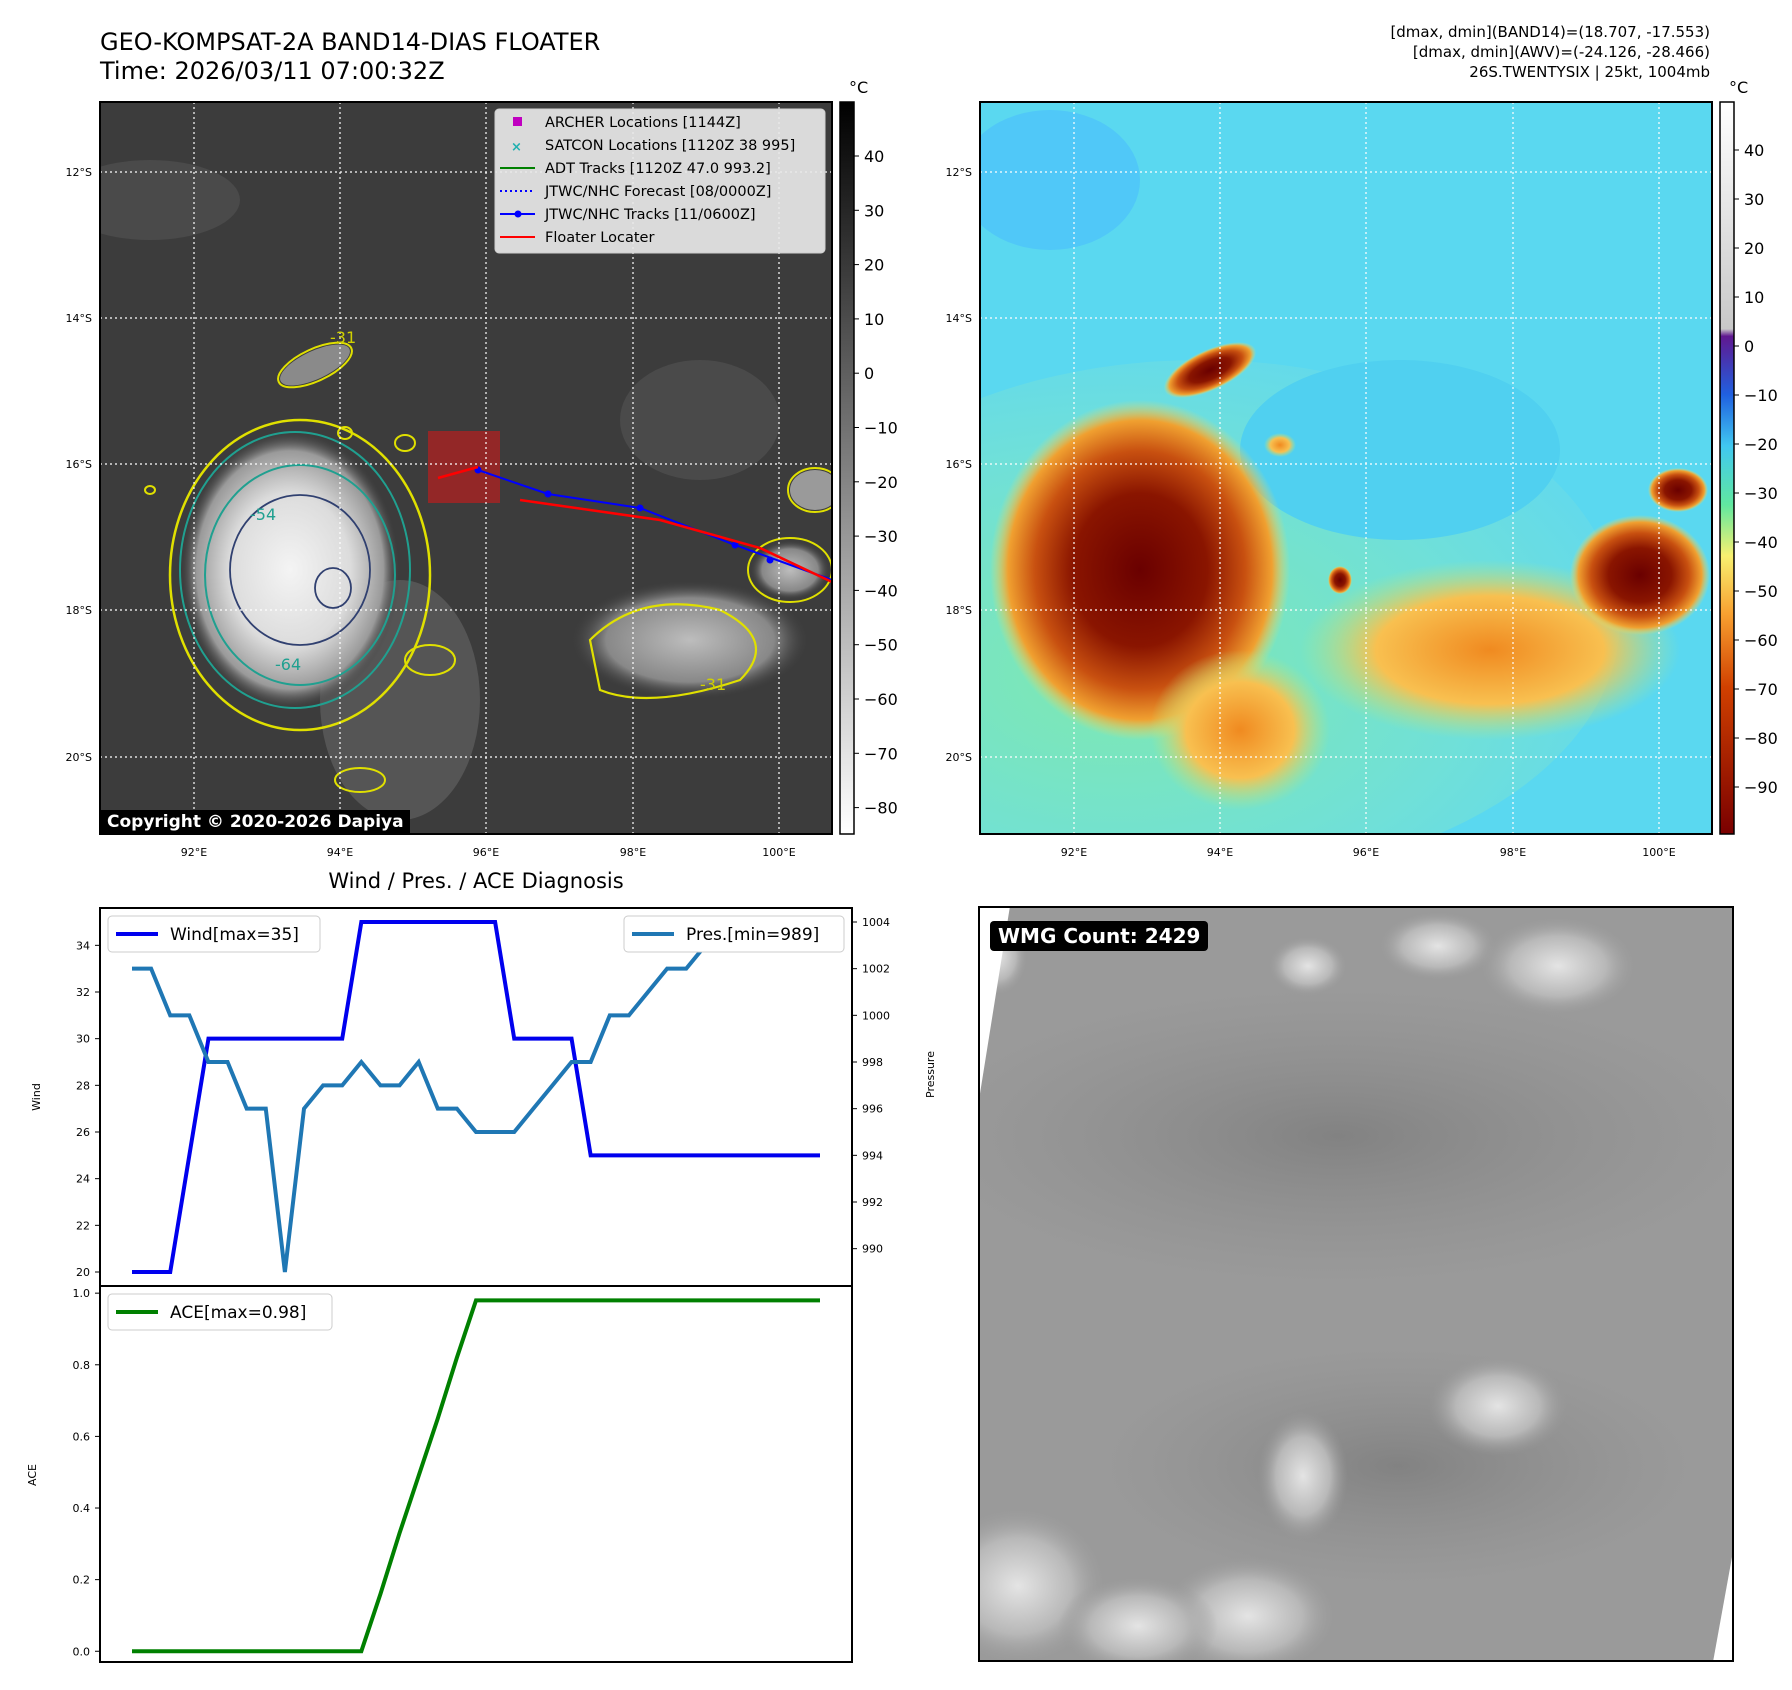 This screenshot has height=1690, width=1792. Describe the element at coordinates (876, 1015) in the screenshot. I see `y2-tick-label: 1000` at that location.